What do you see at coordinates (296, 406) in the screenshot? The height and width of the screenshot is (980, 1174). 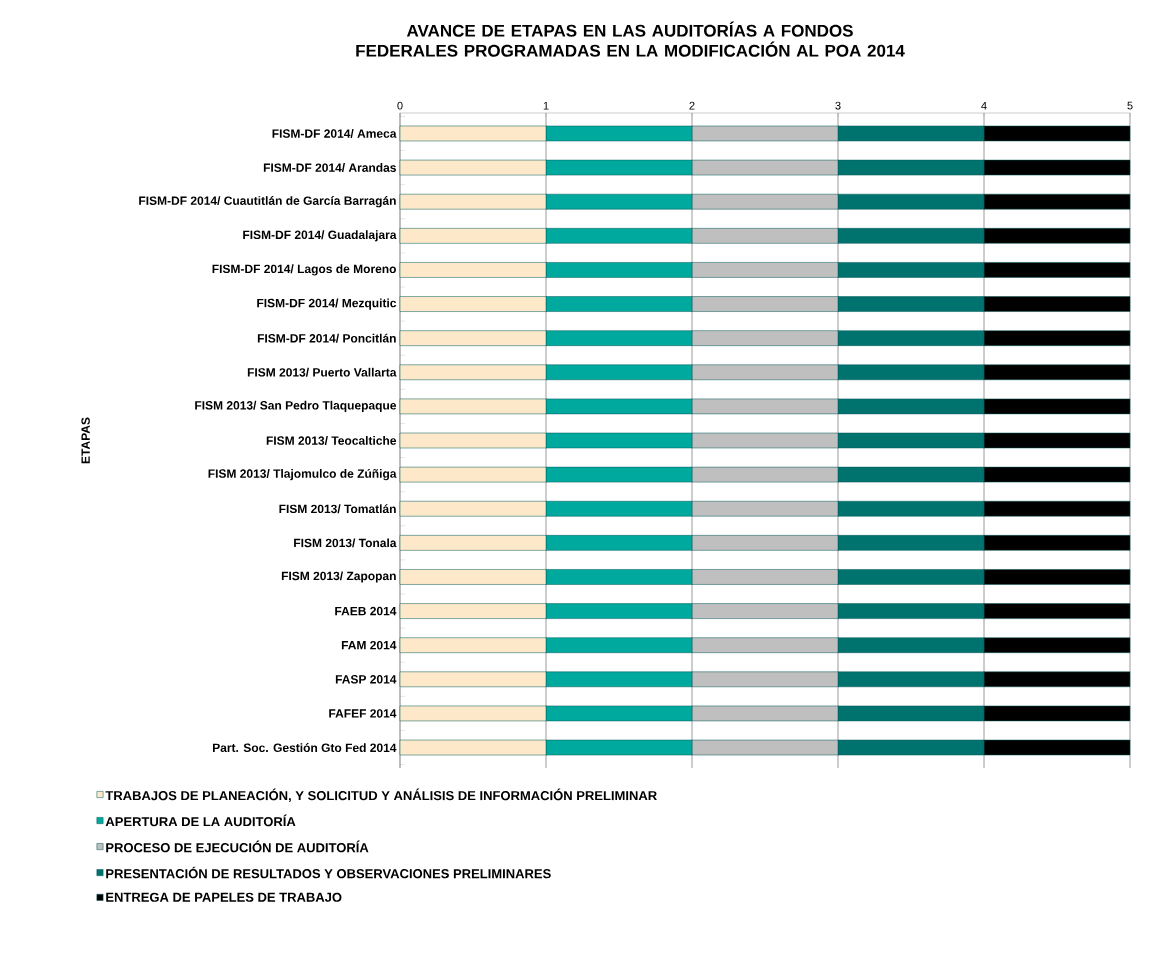 I see `y-tick-label: FISM 2013/ San Pedro Tlaquepaque` at bounding box center [296, 406].